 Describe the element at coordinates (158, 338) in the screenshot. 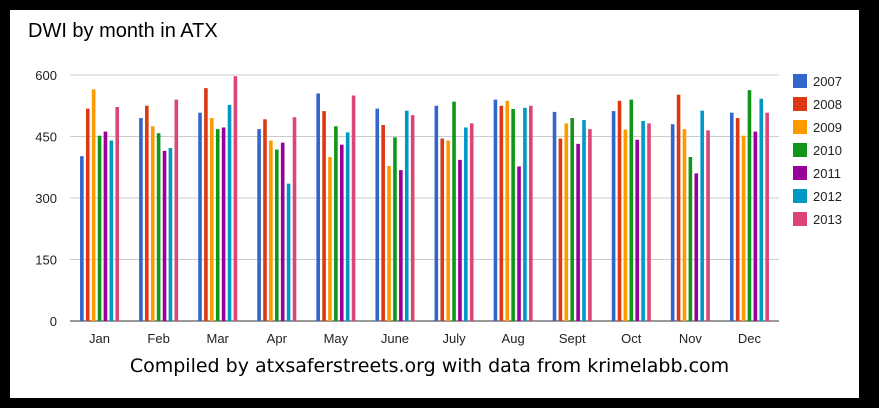

I see `x-tick-label: Feb` at that location.